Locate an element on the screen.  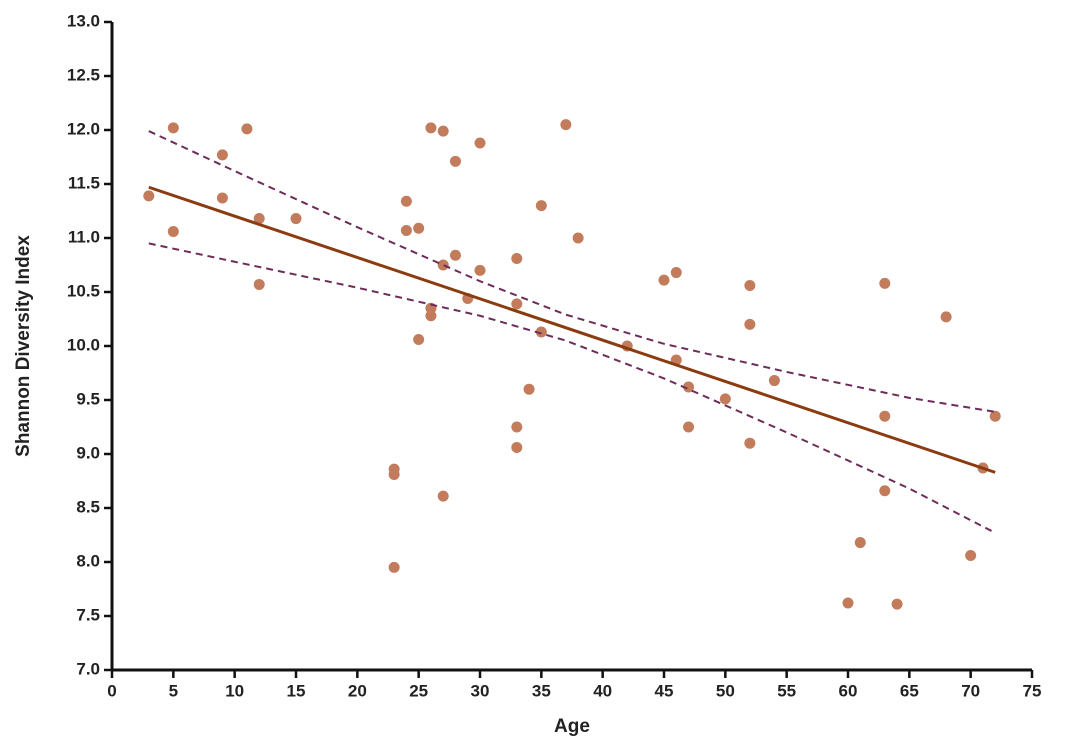
y-tick-label: 12.0 is located at coordinates (83, 128).